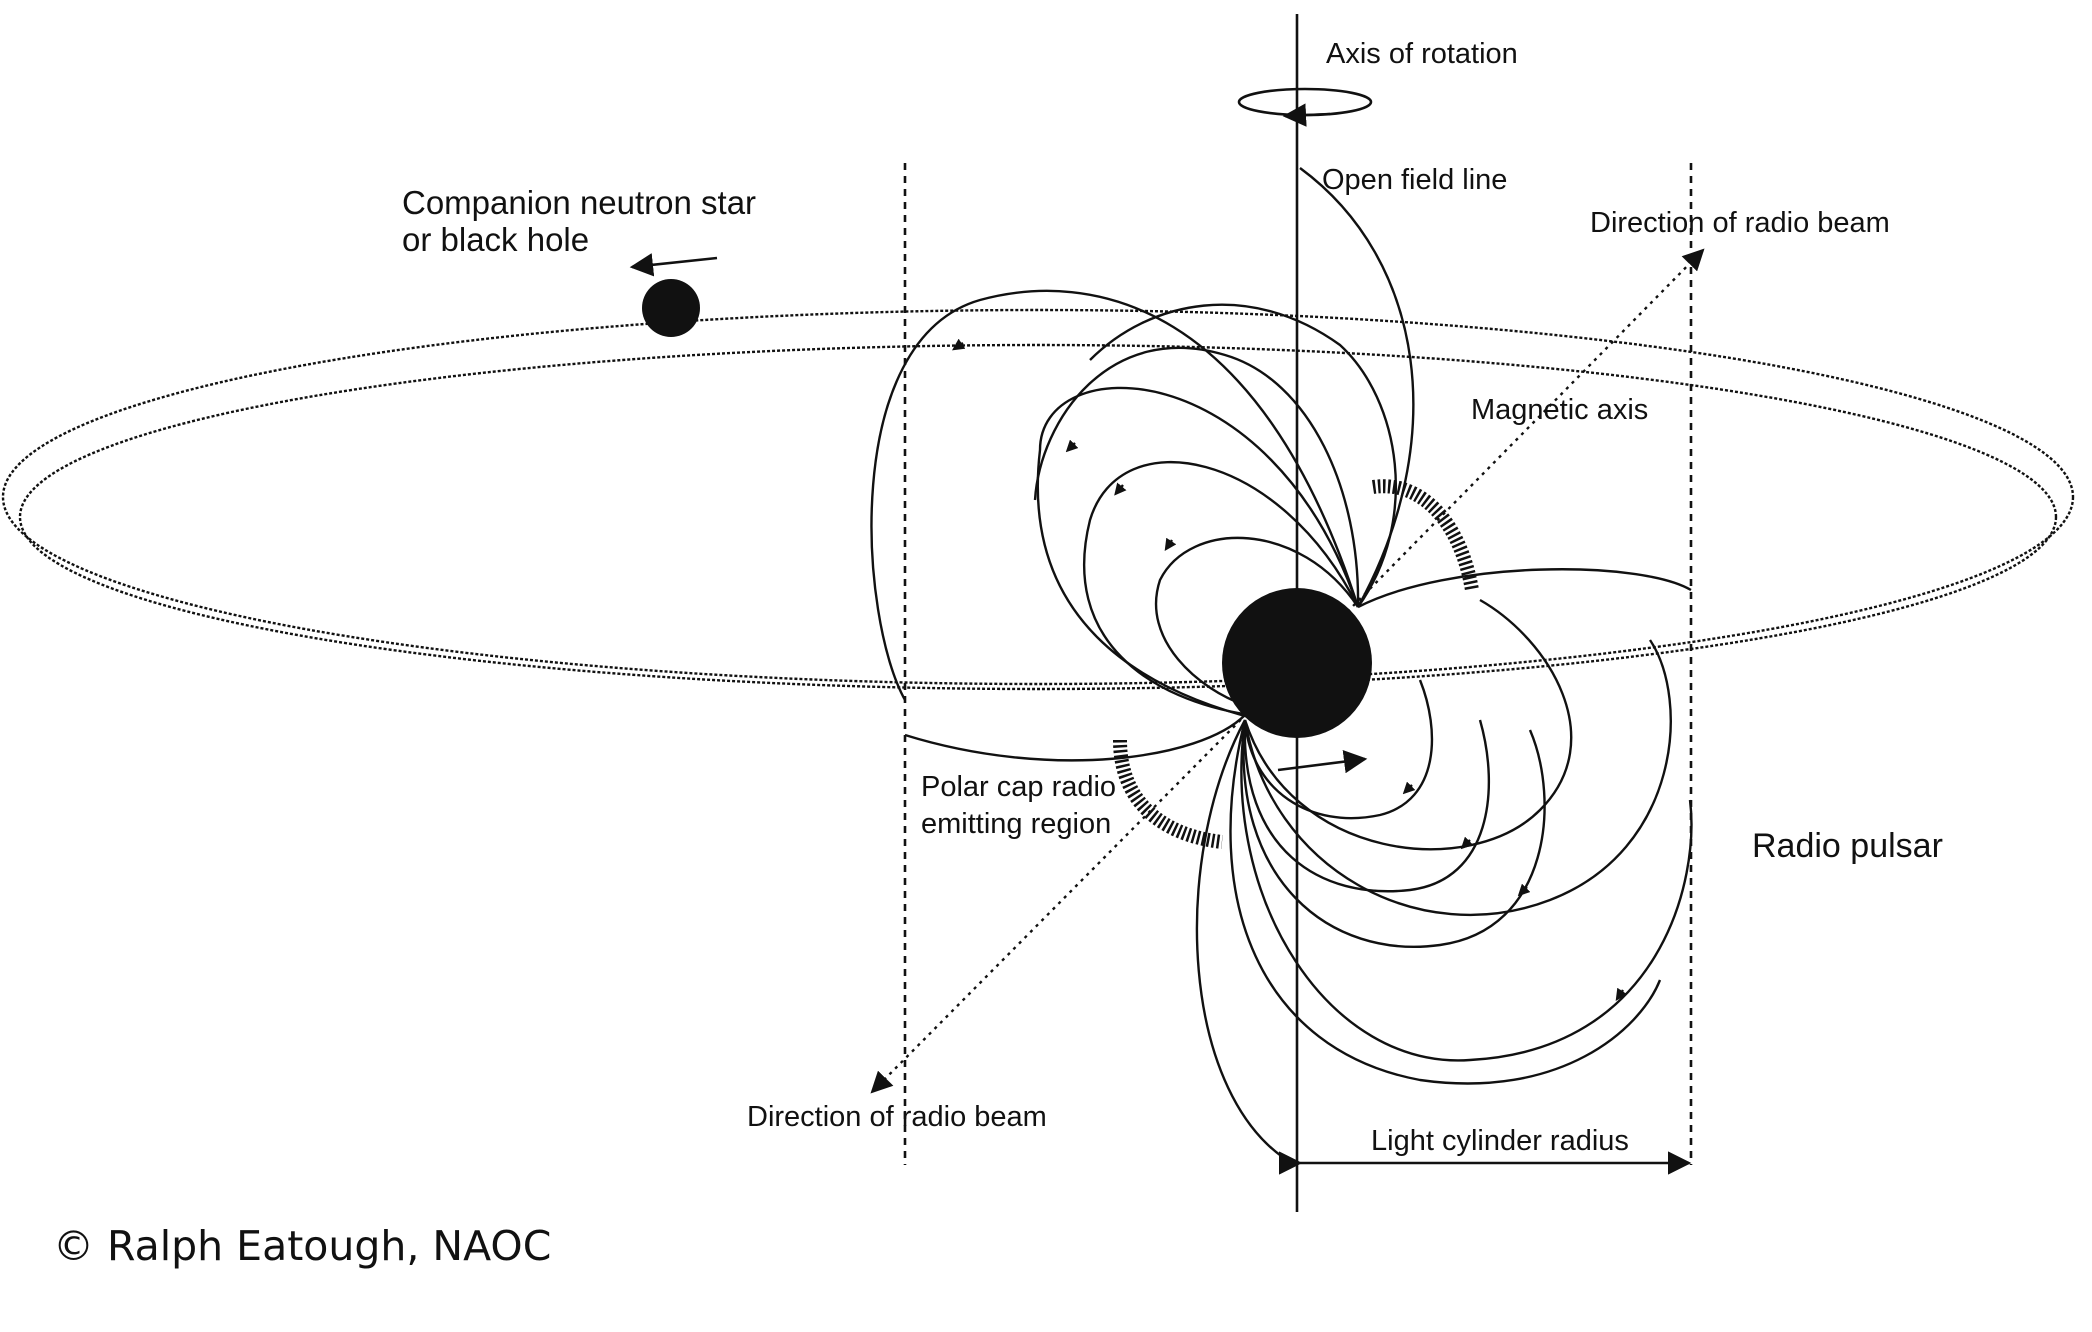 The height and width of the screenshot is (1332, 2092). What do you see at coordinates (302, 1246) in the screenshot?
I see `credit-text: © Ralph Eatough, NAOC` at bounding box center [302, 1246].